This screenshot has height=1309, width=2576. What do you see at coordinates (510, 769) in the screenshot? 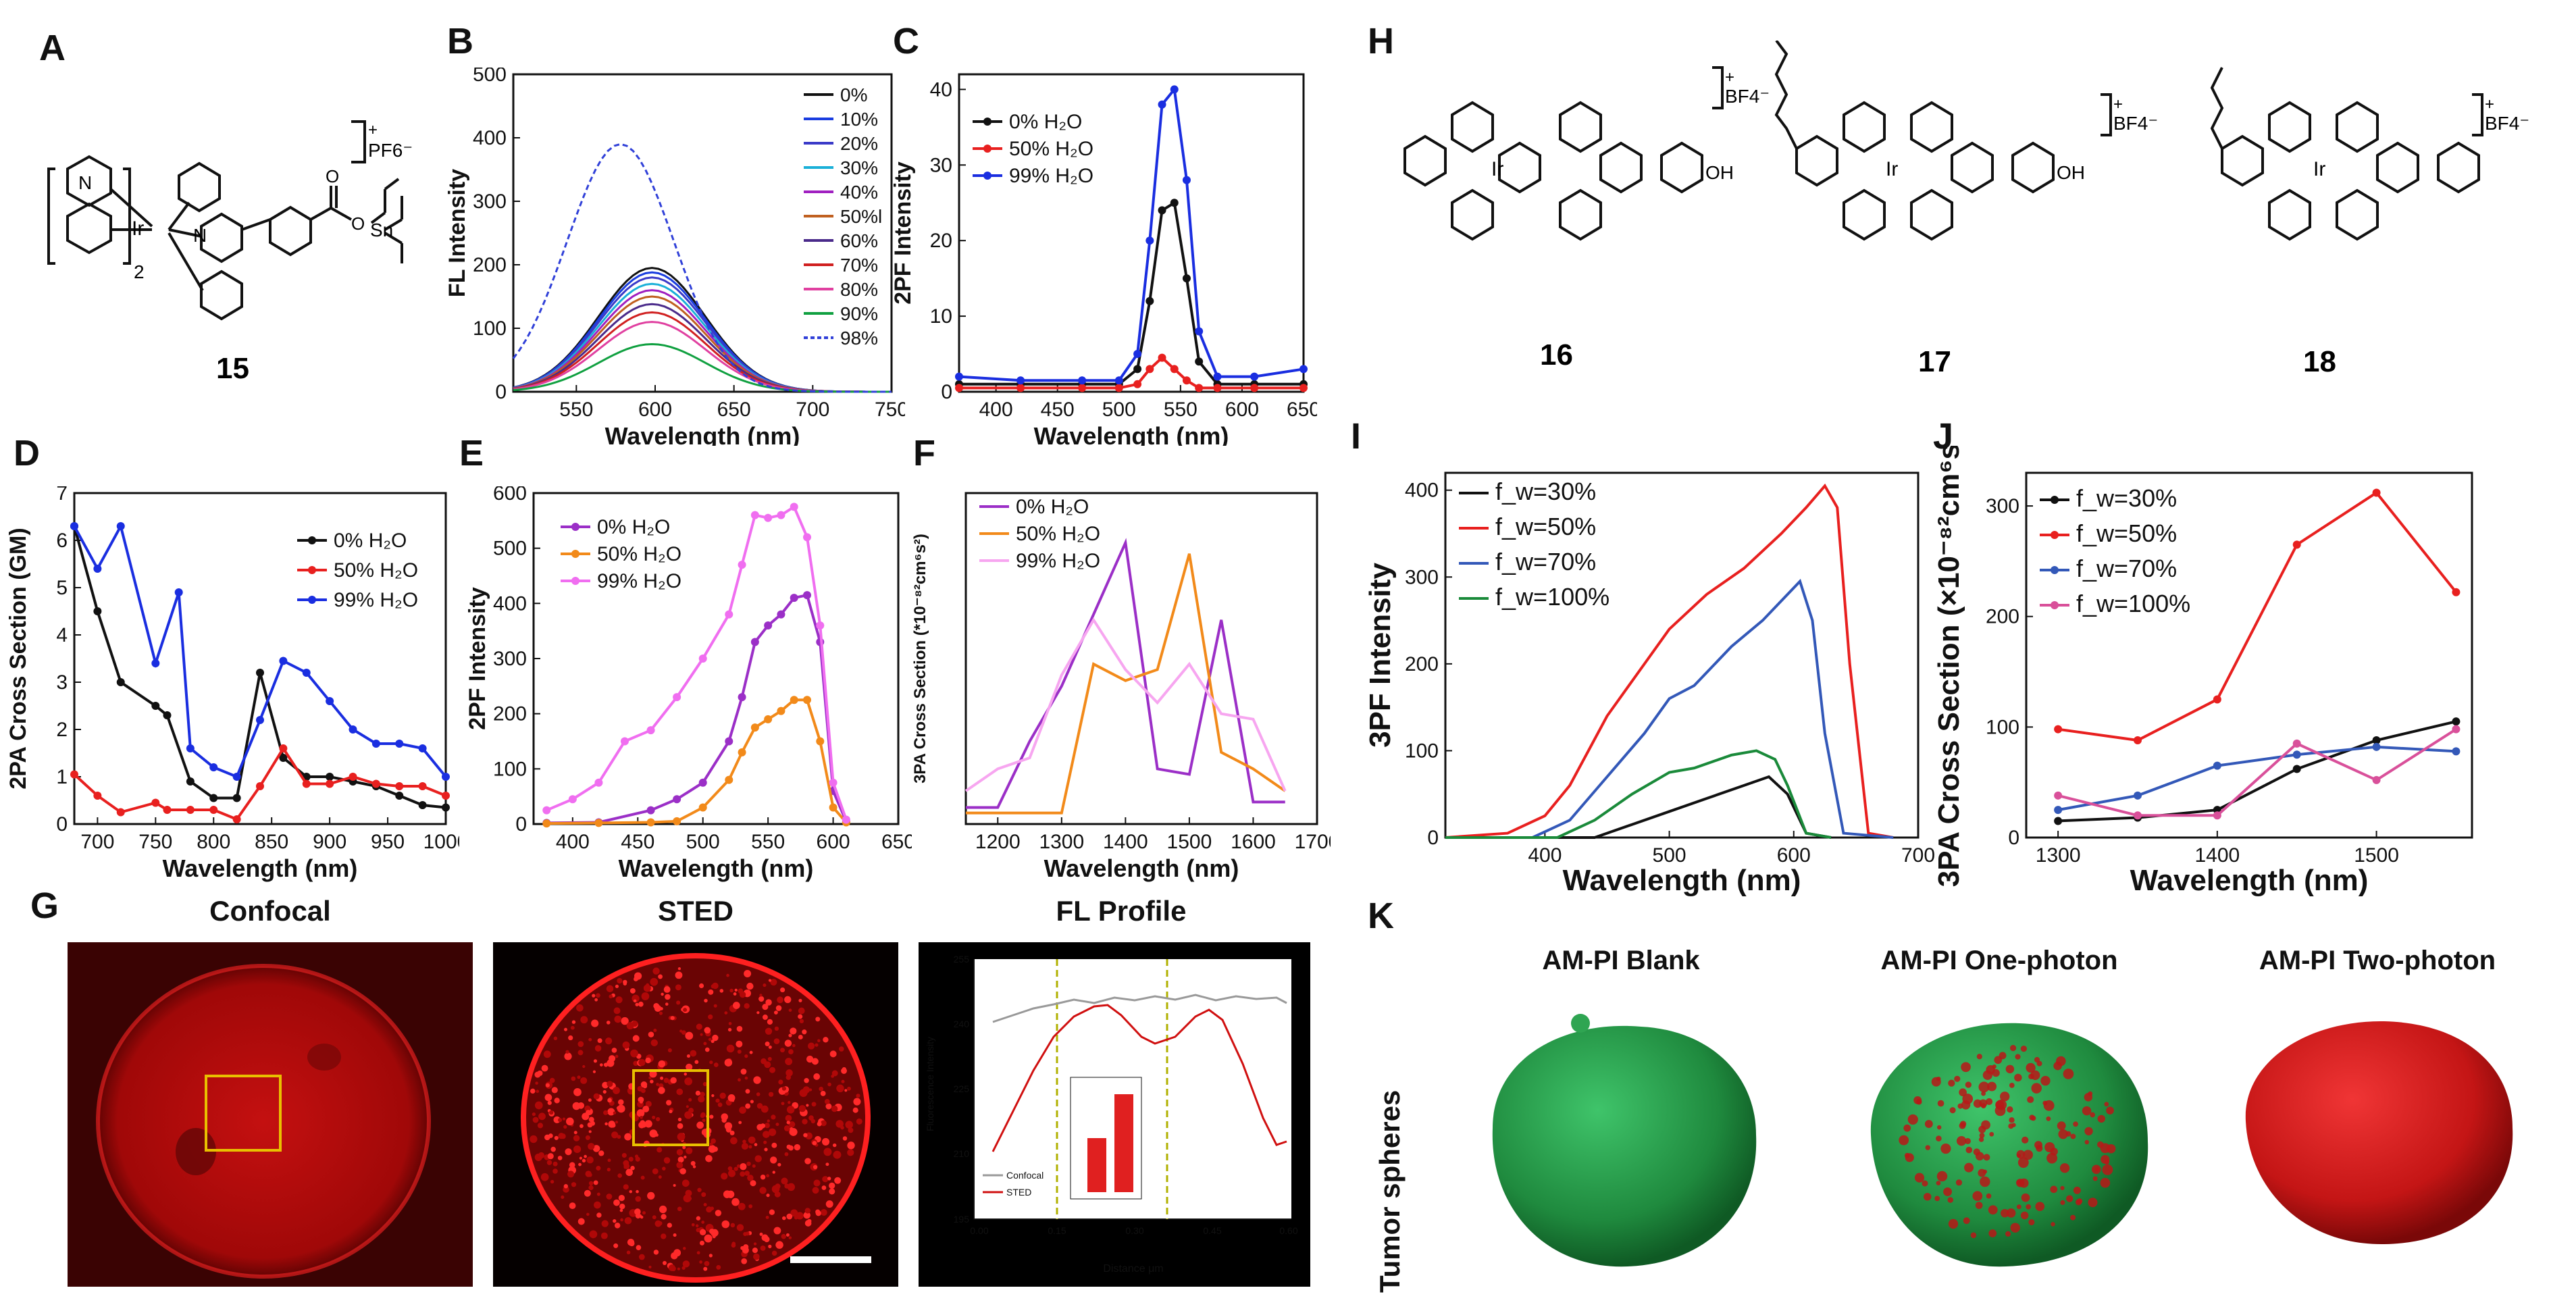
I see `chart-e-ytick-label: 100` at bounding box center [510, 769].